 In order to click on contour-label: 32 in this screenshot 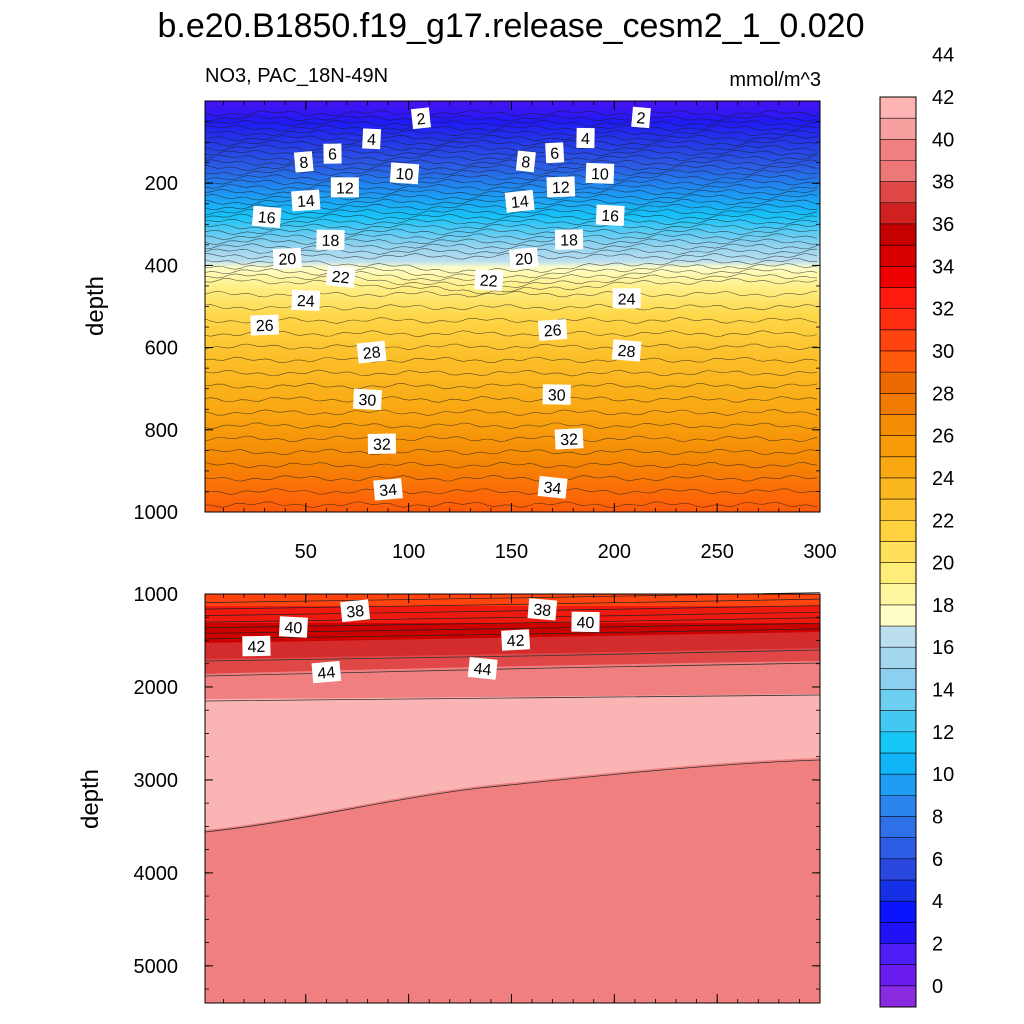, I will do `click(569, 439)`.